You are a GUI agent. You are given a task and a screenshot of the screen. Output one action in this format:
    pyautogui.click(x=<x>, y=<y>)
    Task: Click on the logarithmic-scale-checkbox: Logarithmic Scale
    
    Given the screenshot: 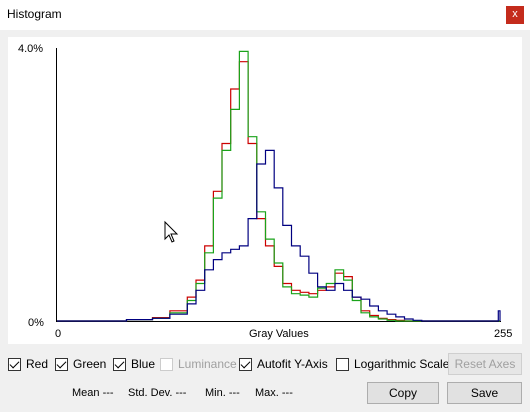 What is the action you would take?
    pyautogui.click(x=392, y=364)
    